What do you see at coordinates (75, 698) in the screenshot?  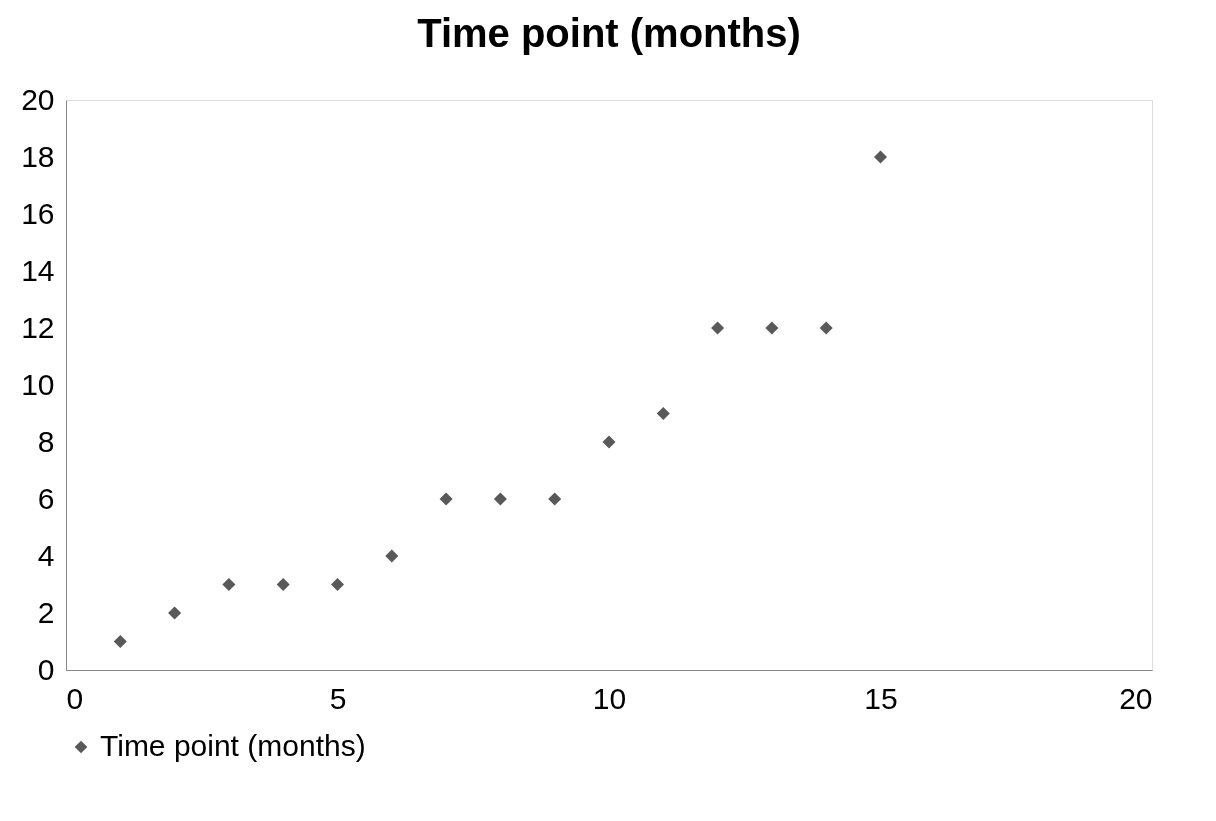 I see `x-tick-label: 0` at bounding box center [75, 698].